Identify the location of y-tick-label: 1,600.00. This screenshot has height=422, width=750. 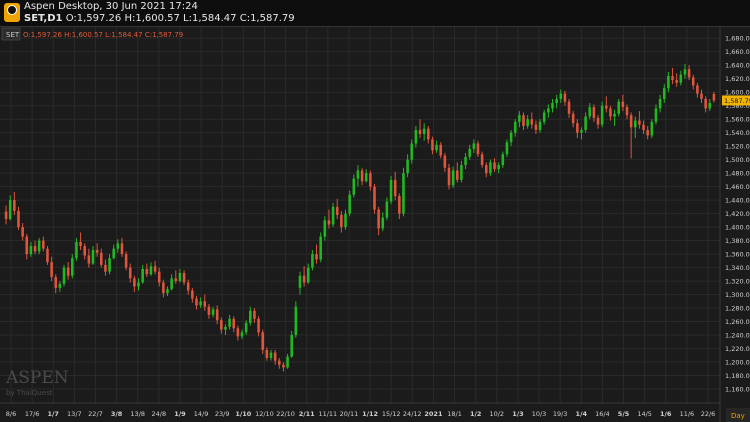
(737, 93).